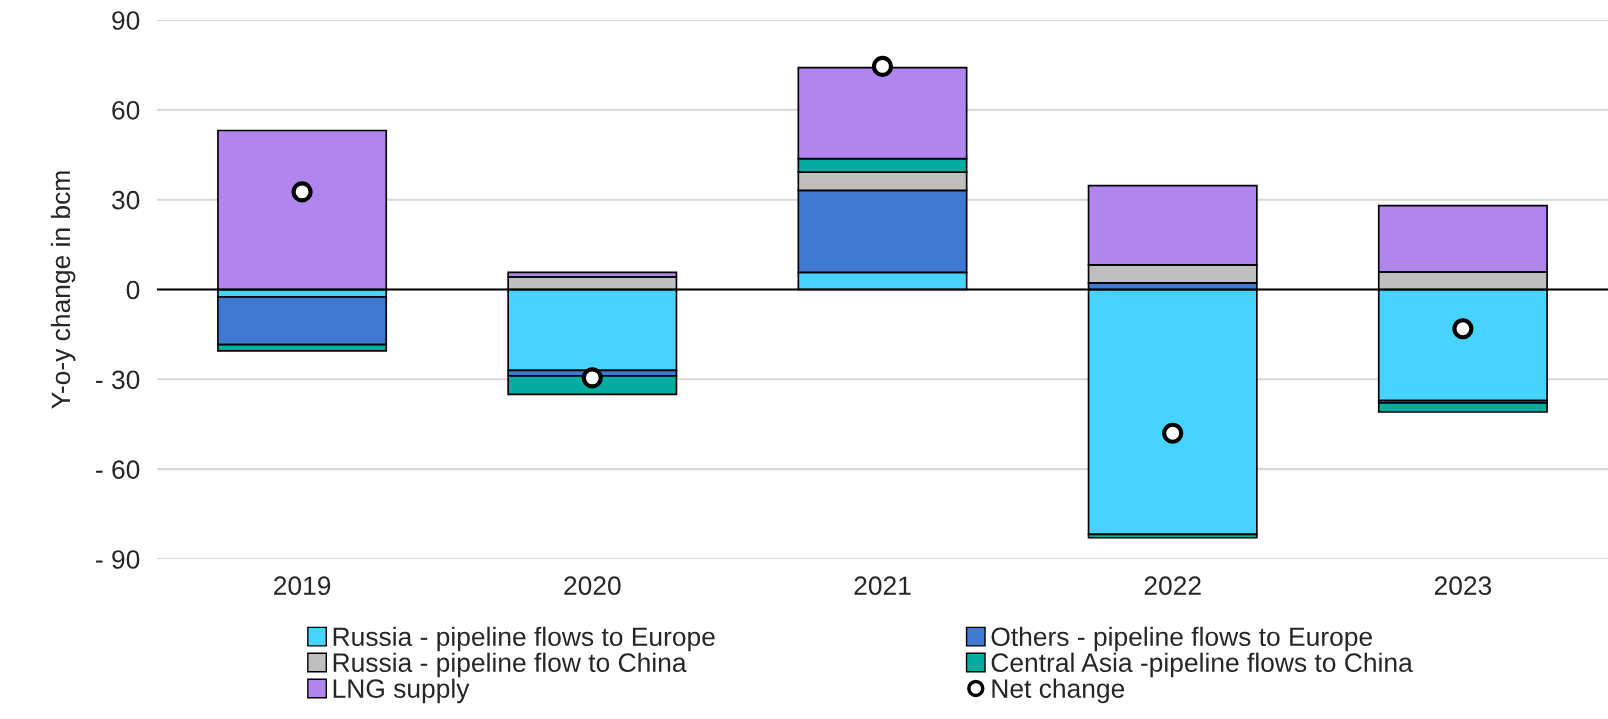 This screenshot has height=719, width=1608. What do you see at coordinates (882, 586) in the screenshot?
I see `x-tick-label: 2021` at bounding box center [882, 586].